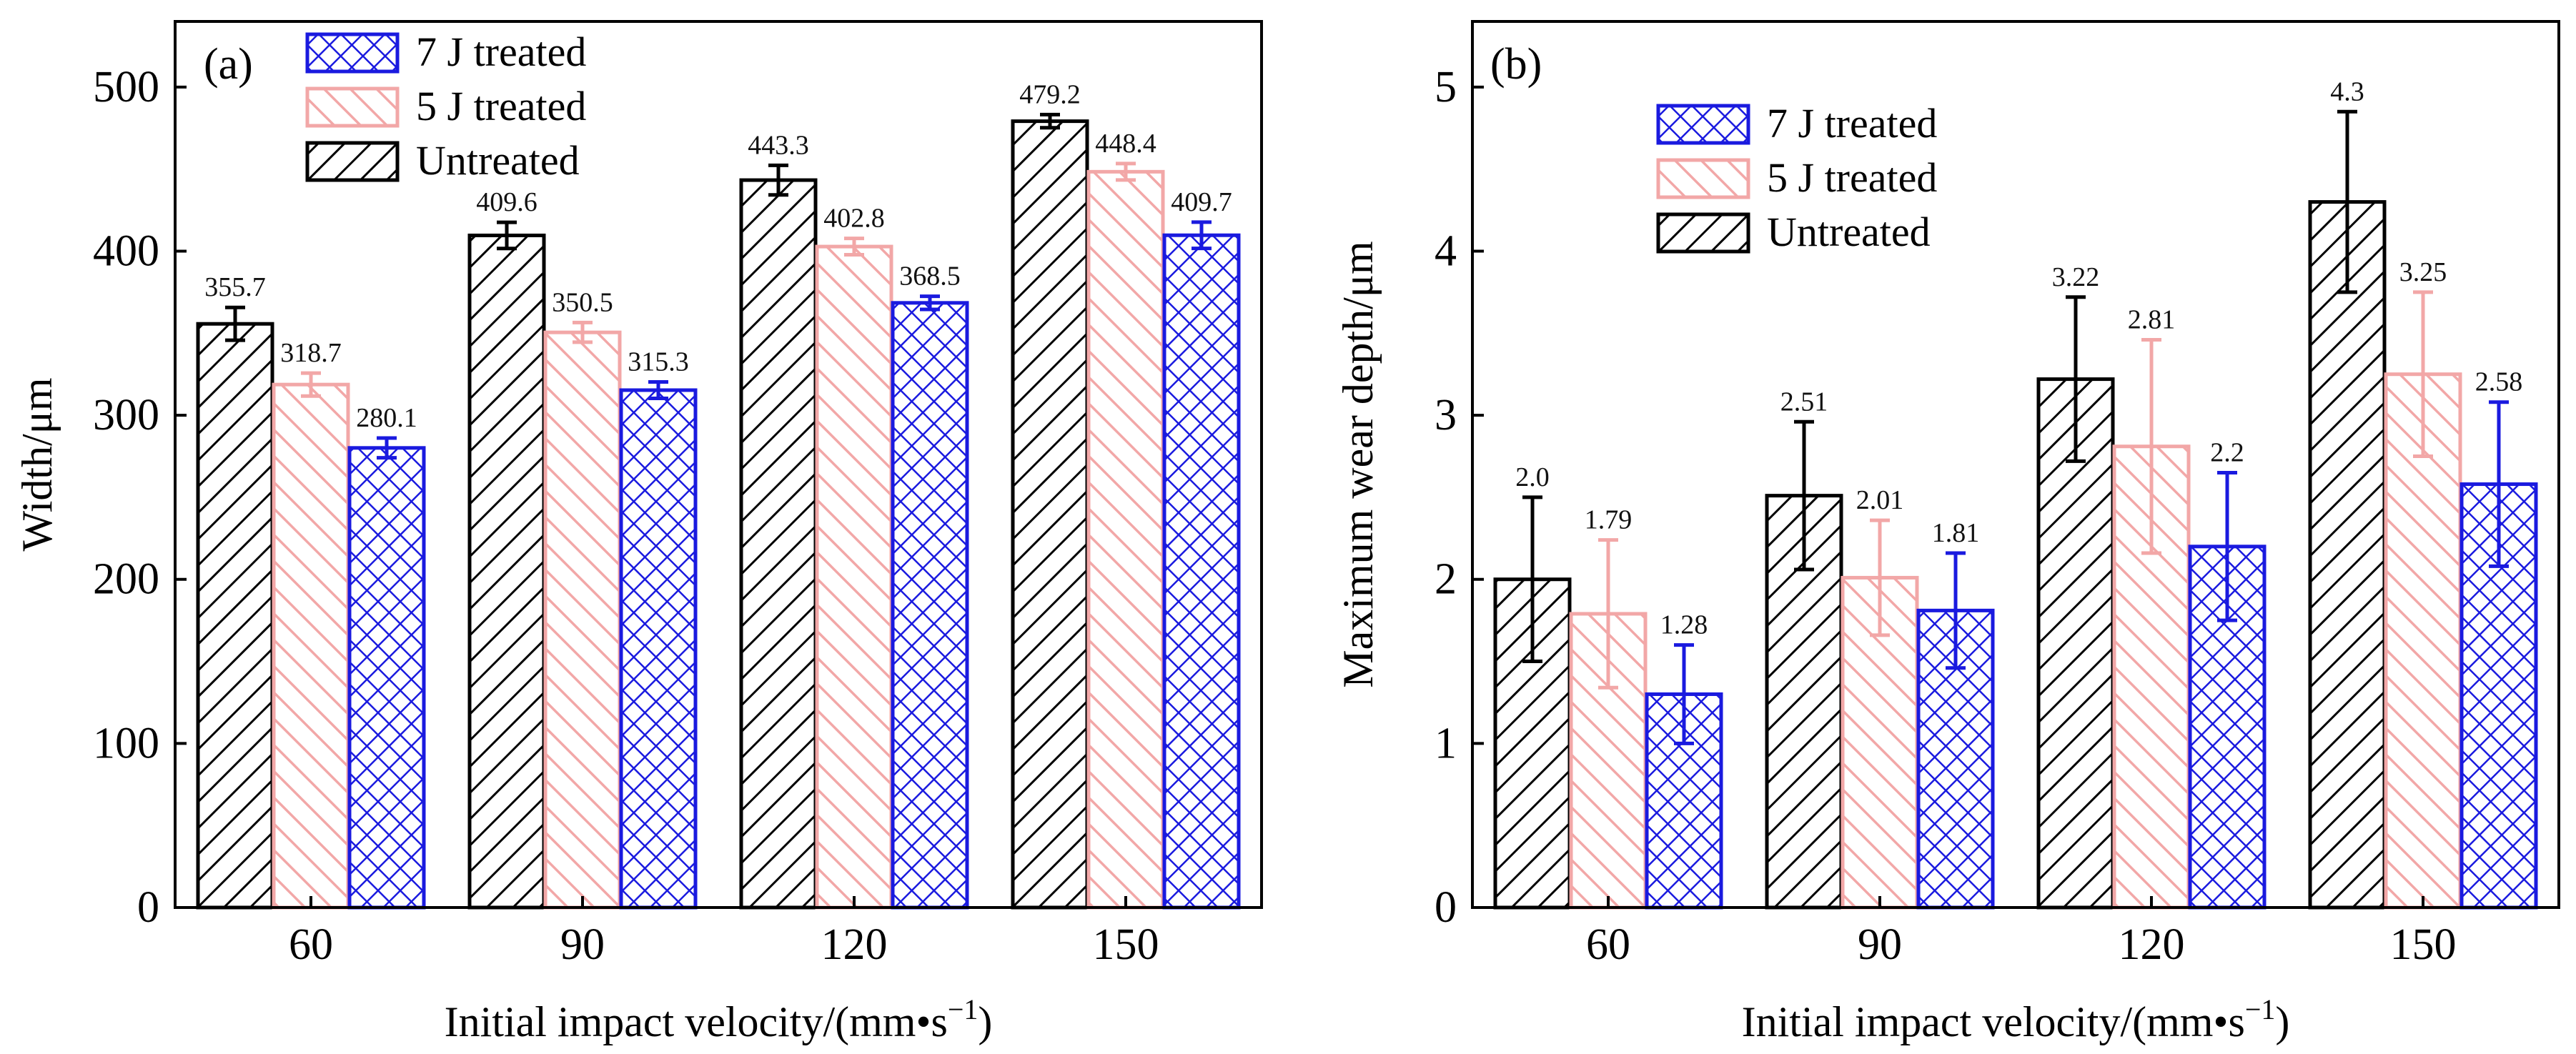 Image resolution: width=2576 pixels, height=1054 pixels. Describe the element at coordinates (353, 161) in the screenshot. I see `legend-swatch-untreated` at that location.